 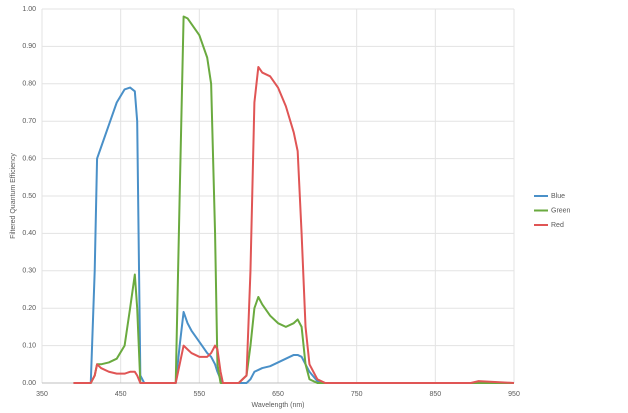 What do you see at coordinates (561, 210) in the screenshot?
I see `legend-label: Green` at bounding box center [561, 210].